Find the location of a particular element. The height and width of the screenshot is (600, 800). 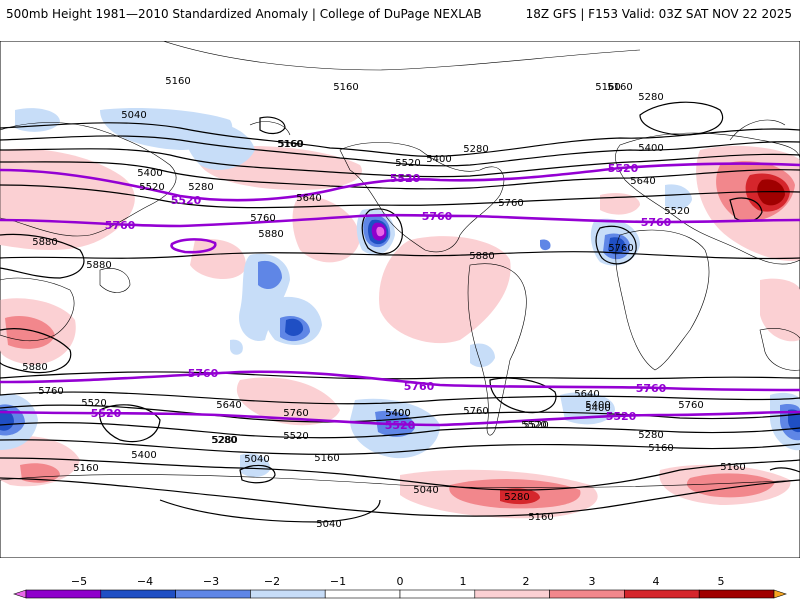

colorbar: −5 −4 −3 −2 −1 0 1 2 3 4 5 is located at coordinates (400, 587).